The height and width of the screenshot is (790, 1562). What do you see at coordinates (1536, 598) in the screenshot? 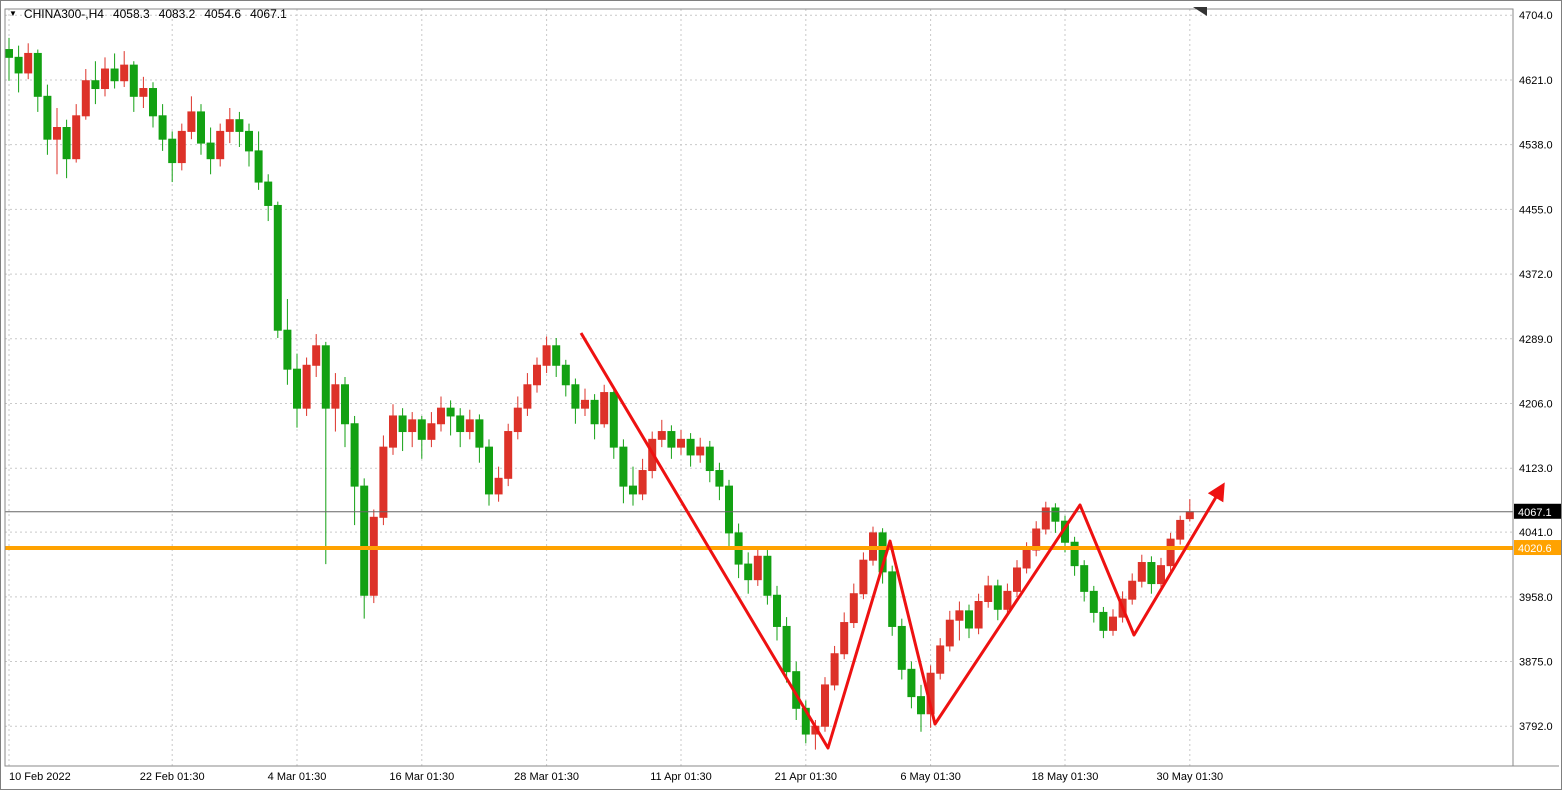
I see `price-tick-label: 3958.0` at bounding box center [1536, 598].